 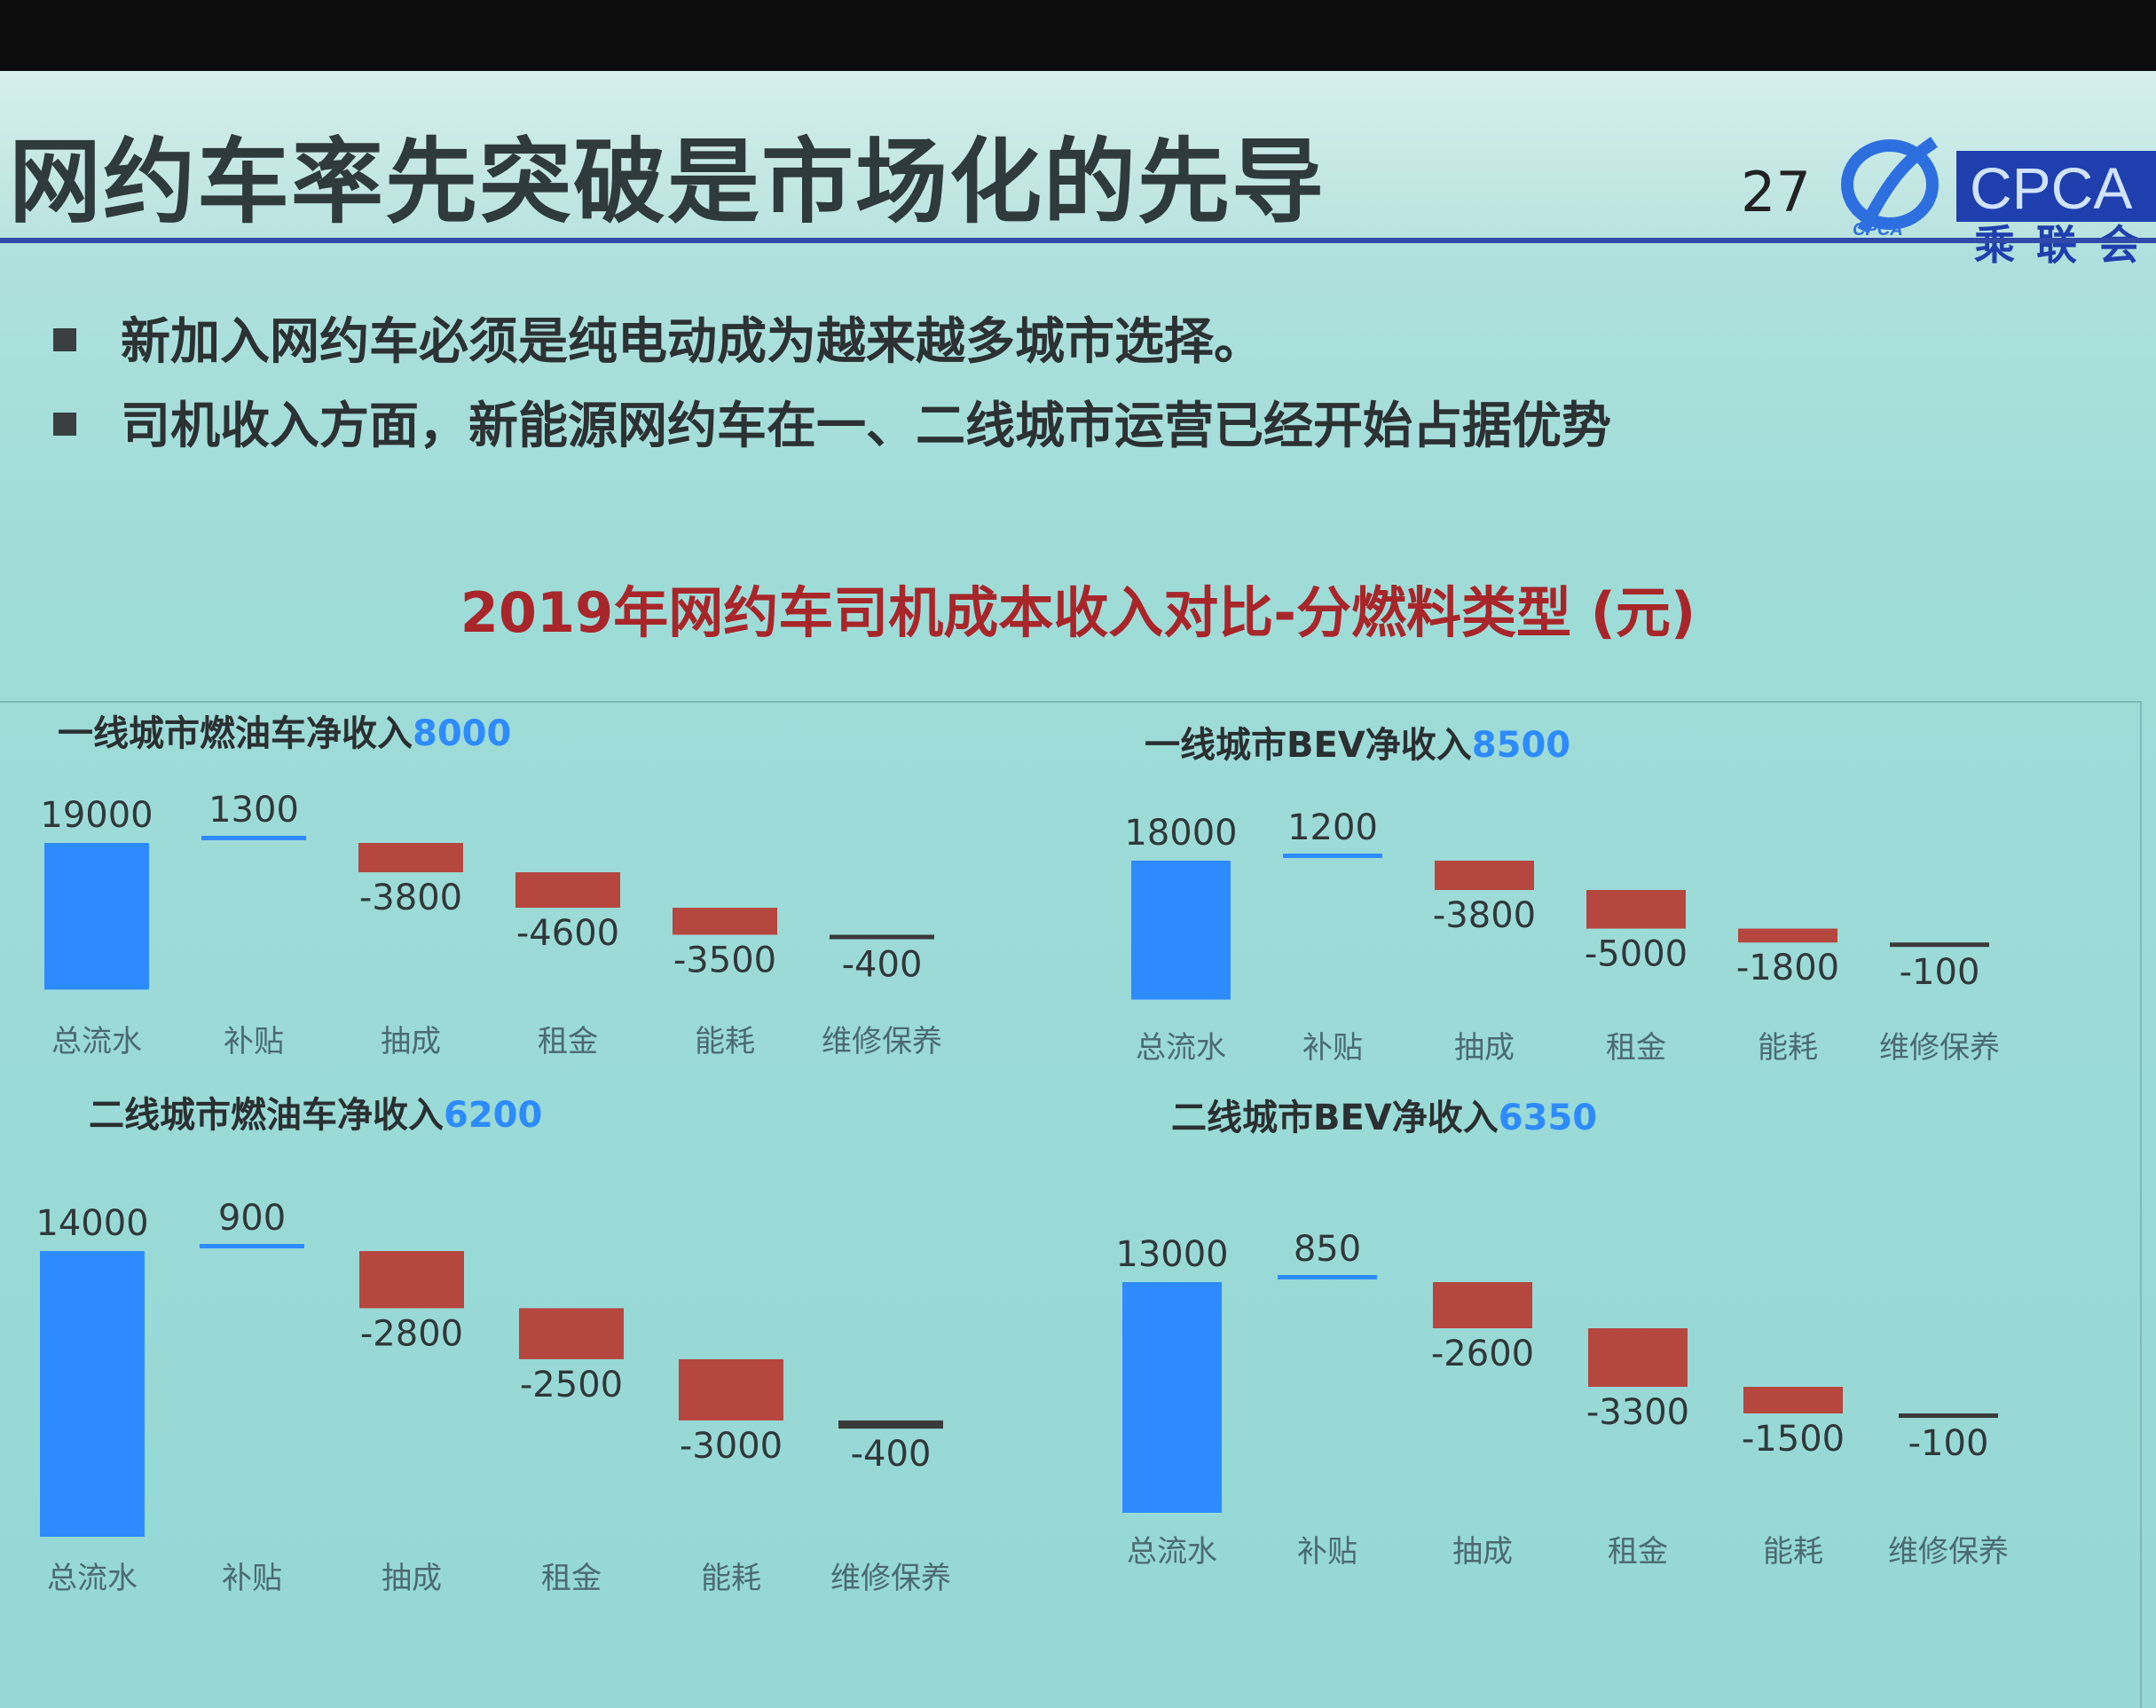 What do you see at coordinates (252, 1218) in the screenshot?
I see `value-label: 900` at bounding box center [252, 1218].